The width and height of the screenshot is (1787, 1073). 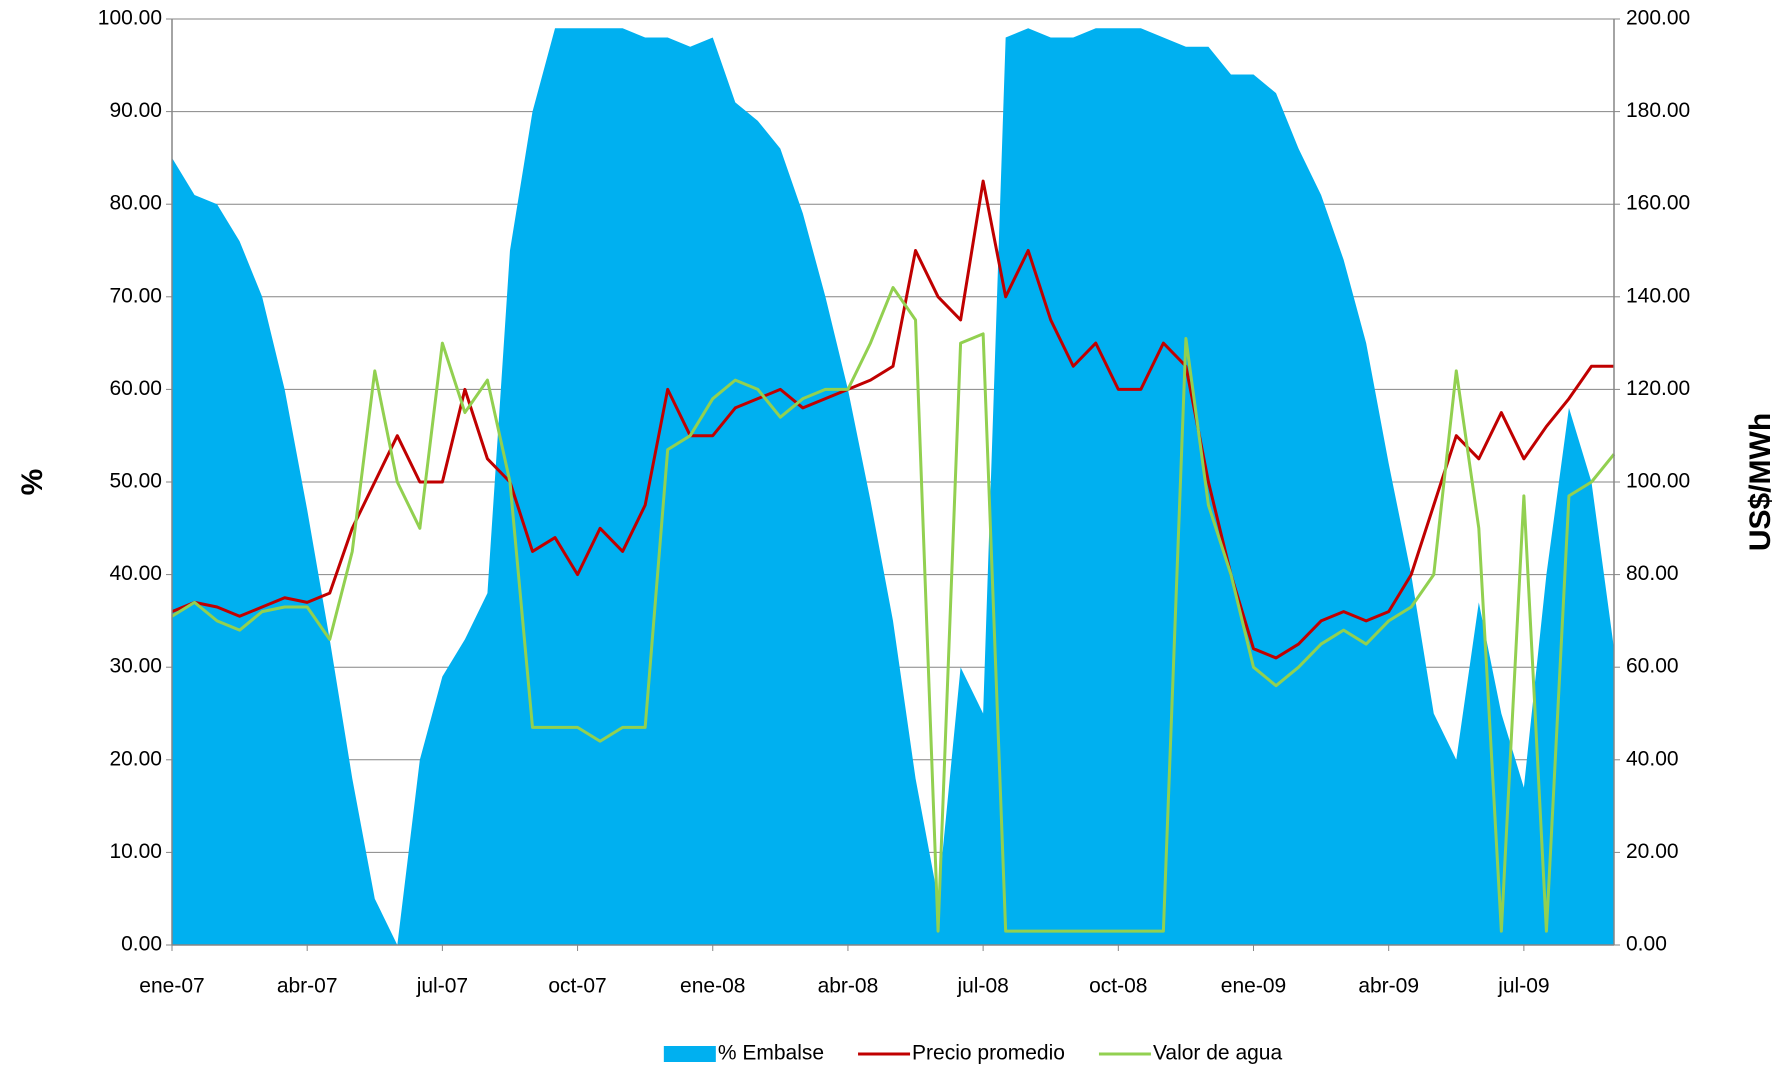 What do you see at coordinates (1523, 986) in the screenshot?
I see `x-tick-label: jul-09` at bounding box center [1523, 986].